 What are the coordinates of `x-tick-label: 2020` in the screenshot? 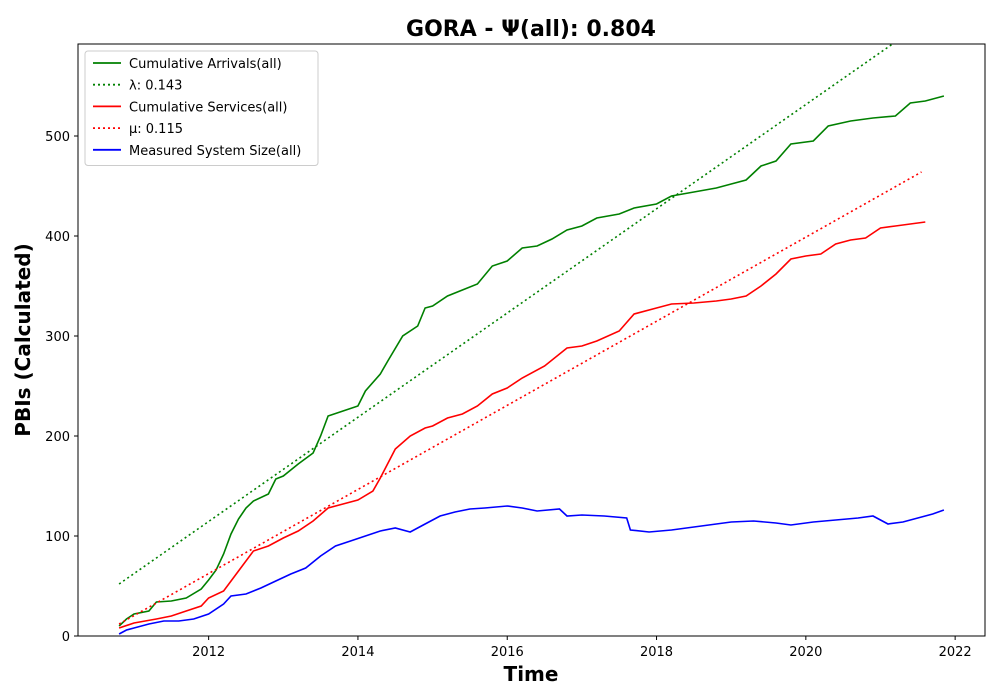 It's located at (805, 652).